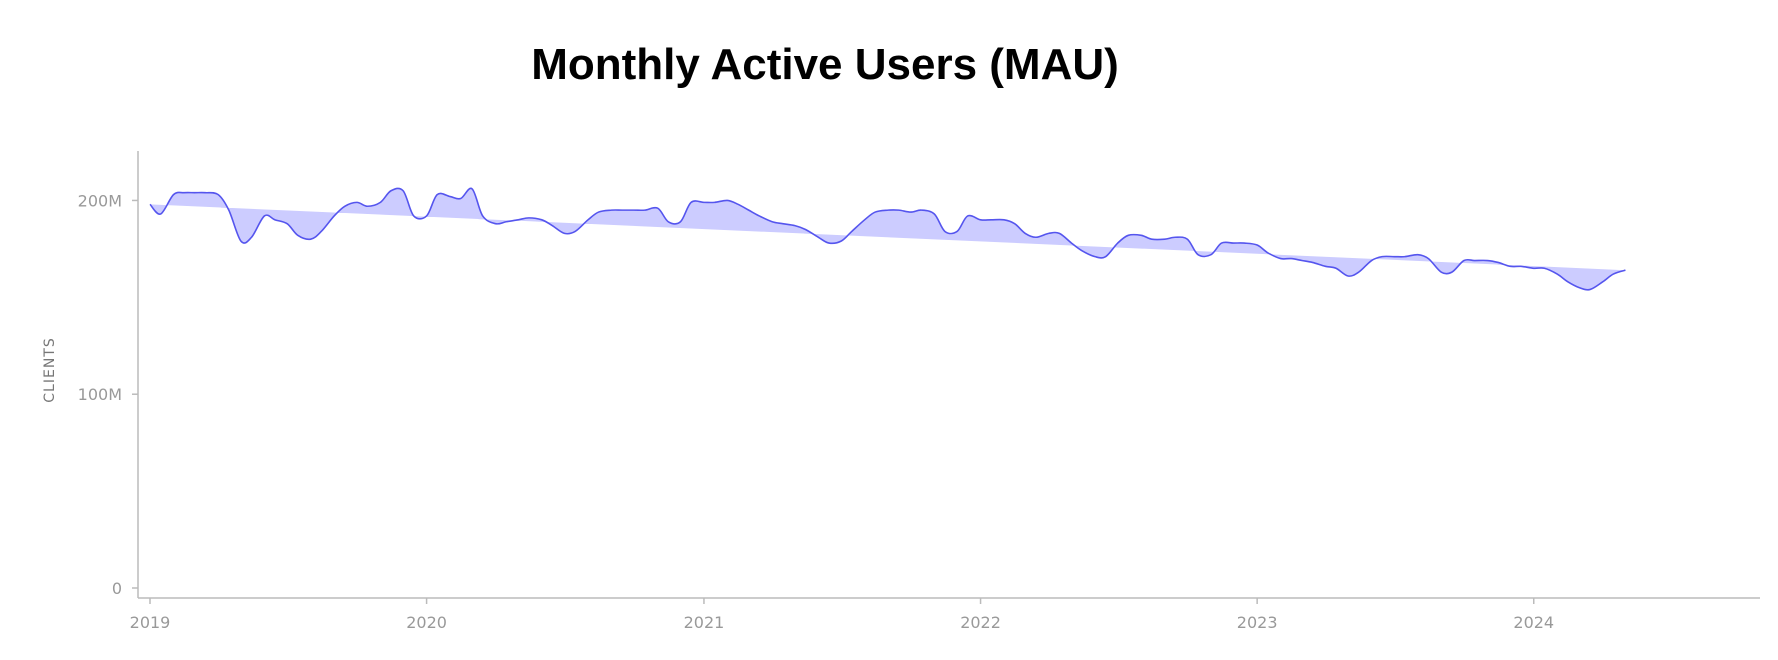 The width and height of the screenshot is (1778, 660). Describe the element at coordinates (980, 622) in the screenshot. I see `x-tick-label: 2022` at that location.